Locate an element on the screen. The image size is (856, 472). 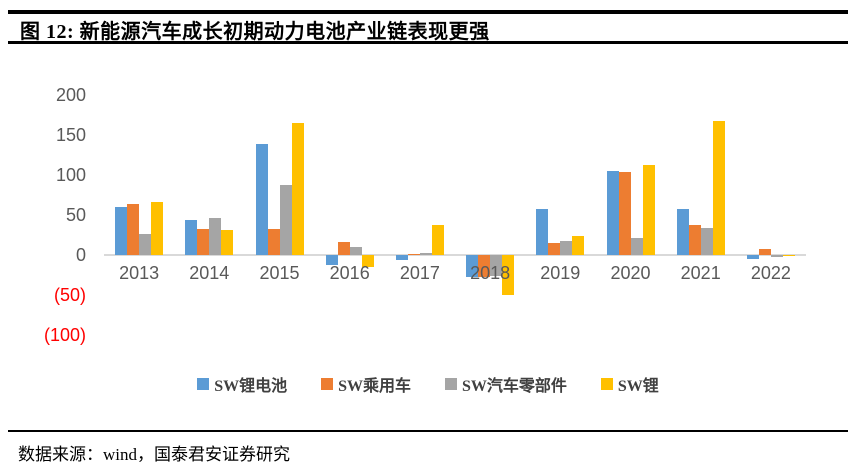
bar-2016-SW汽车零部件 is located at coordinates (355, 251).